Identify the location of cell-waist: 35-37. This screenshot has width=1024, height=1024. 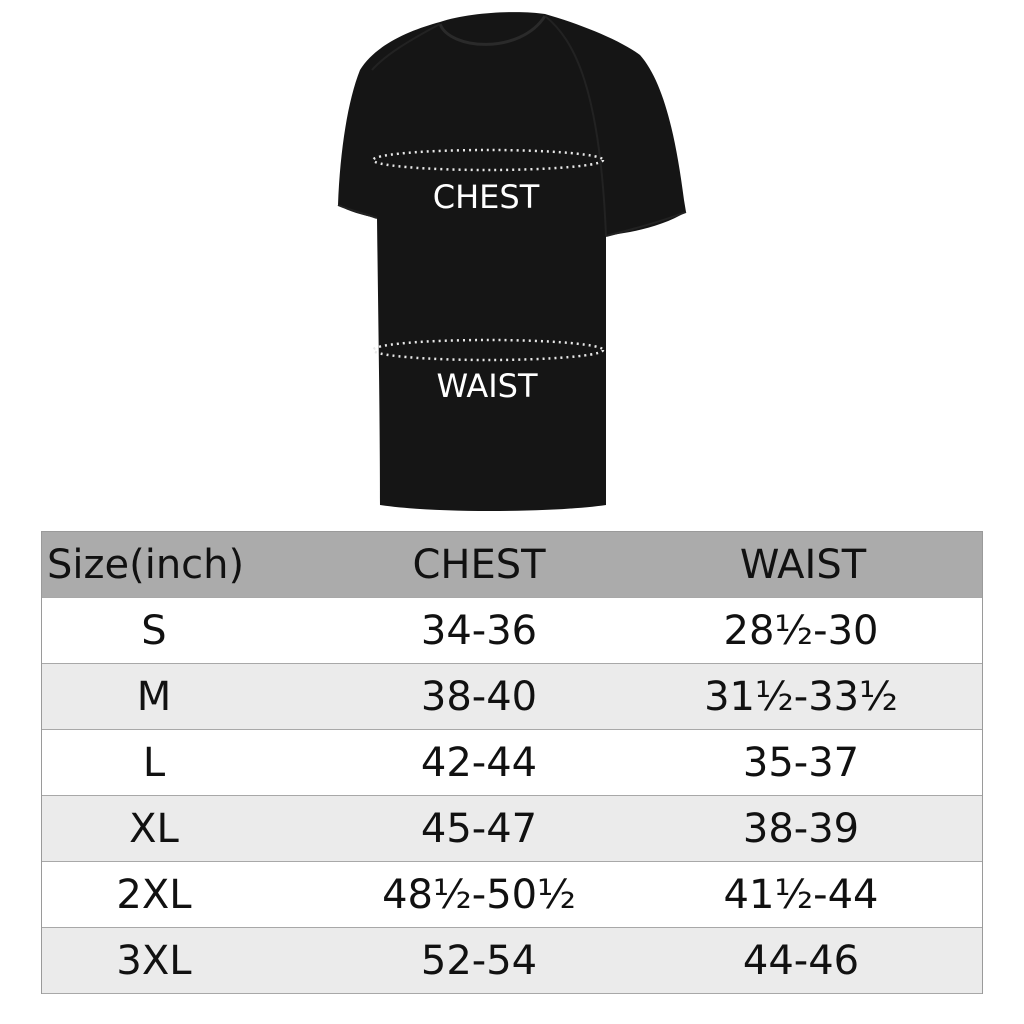
(801, 763).